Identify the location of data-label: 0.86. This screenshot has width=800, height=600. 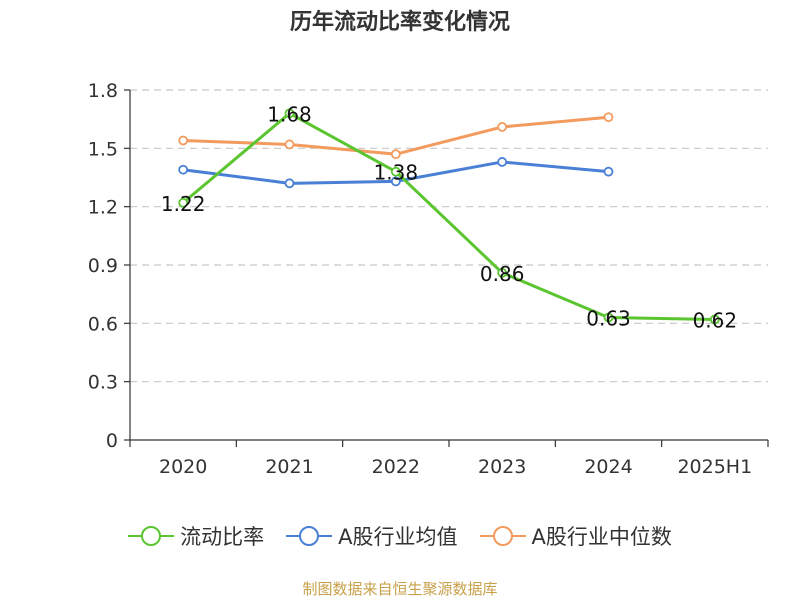
(502, 274).